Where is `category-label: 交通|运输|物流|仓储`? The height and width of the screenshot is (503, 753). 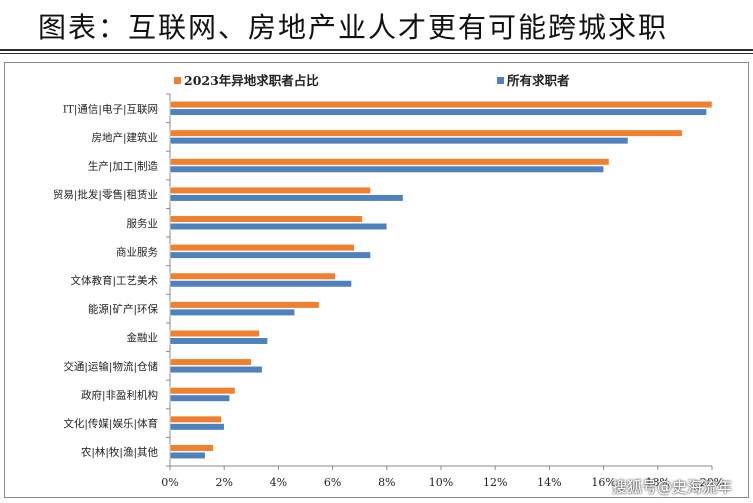 category-label: 交通|运输|物流|仓储 is located at coordinates (110, 367).